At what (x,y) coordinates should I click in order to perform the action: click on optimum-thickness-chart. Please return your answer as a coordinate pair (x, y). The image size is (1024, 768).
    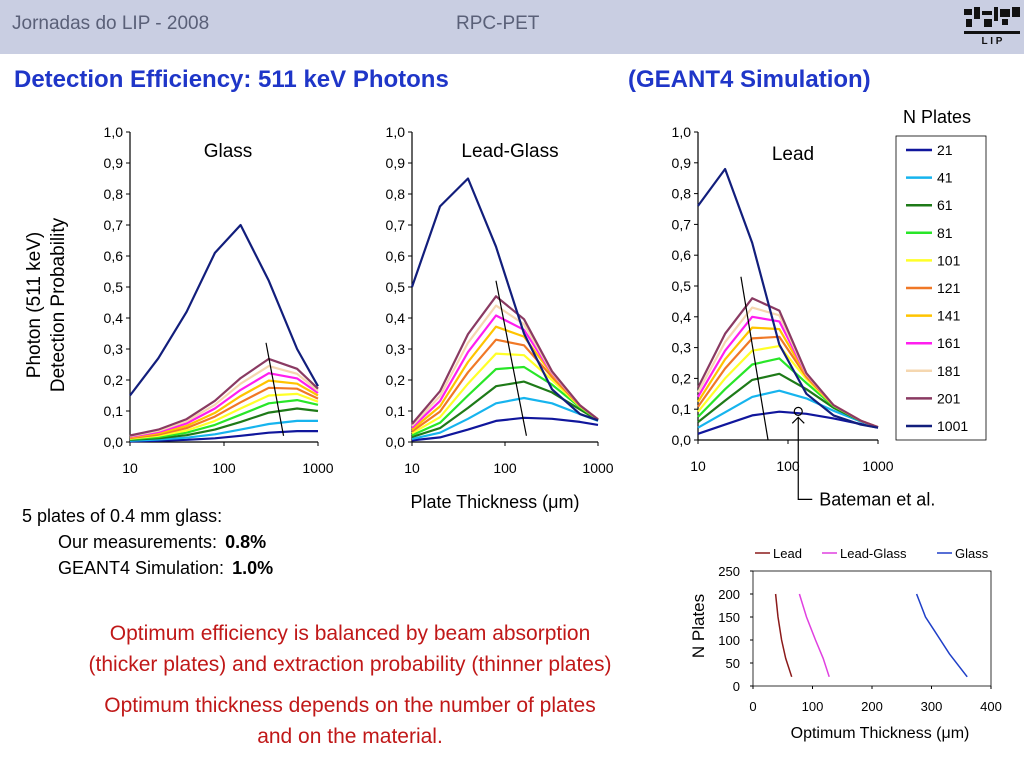
    Looking at the image, I should click on (871, 620).